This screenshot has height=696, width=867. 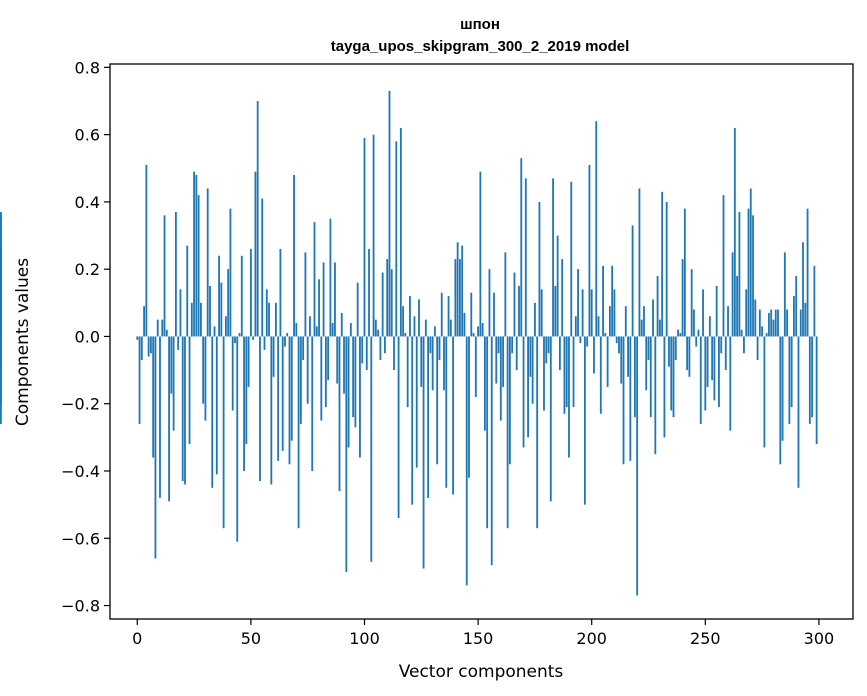 I want to click on y-tick-label: −0.2, so click(x=80, y=404).